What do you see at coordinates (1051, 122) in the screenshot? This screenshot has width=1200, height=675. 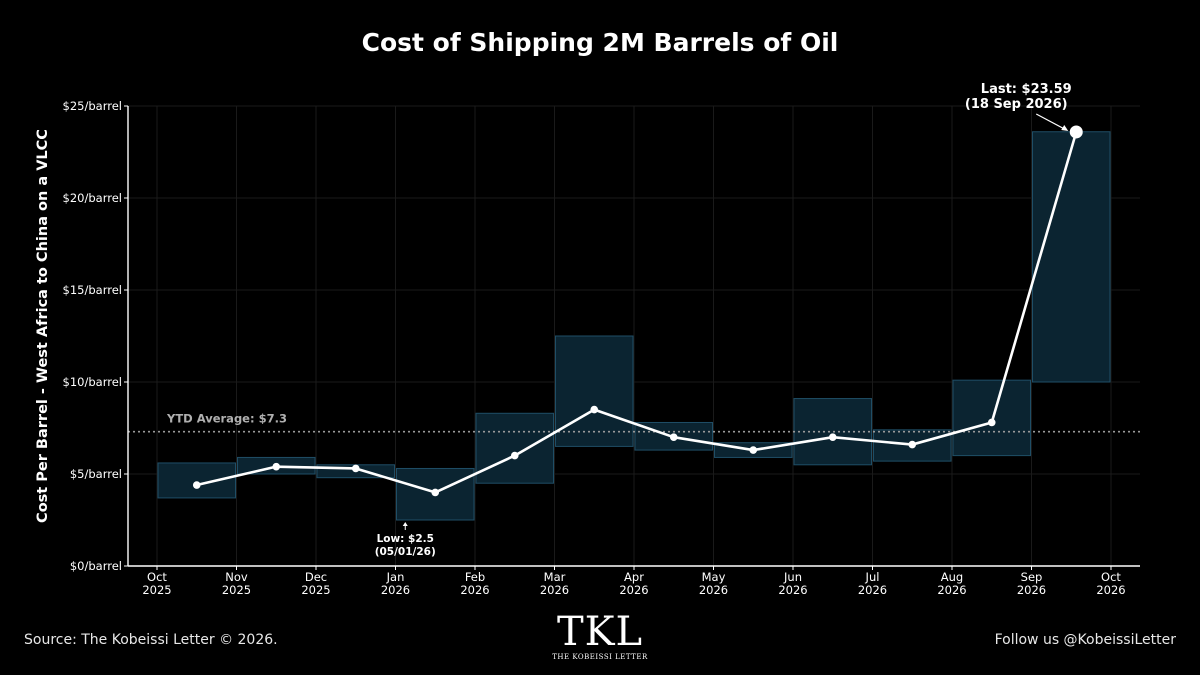 I see `last-annotation-arrow` at bounding box center [1051, 122].